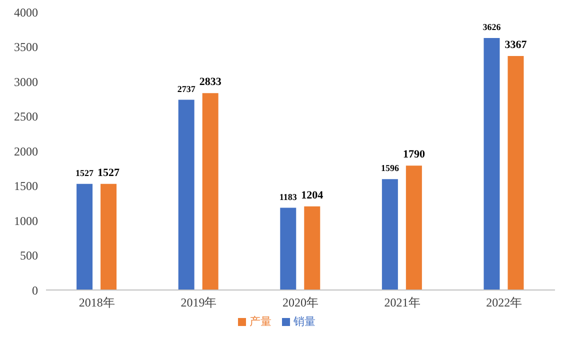  Describe the element at coordinates (29, 255) in the screenshot. I see `y-tick-label: 500` at that location.